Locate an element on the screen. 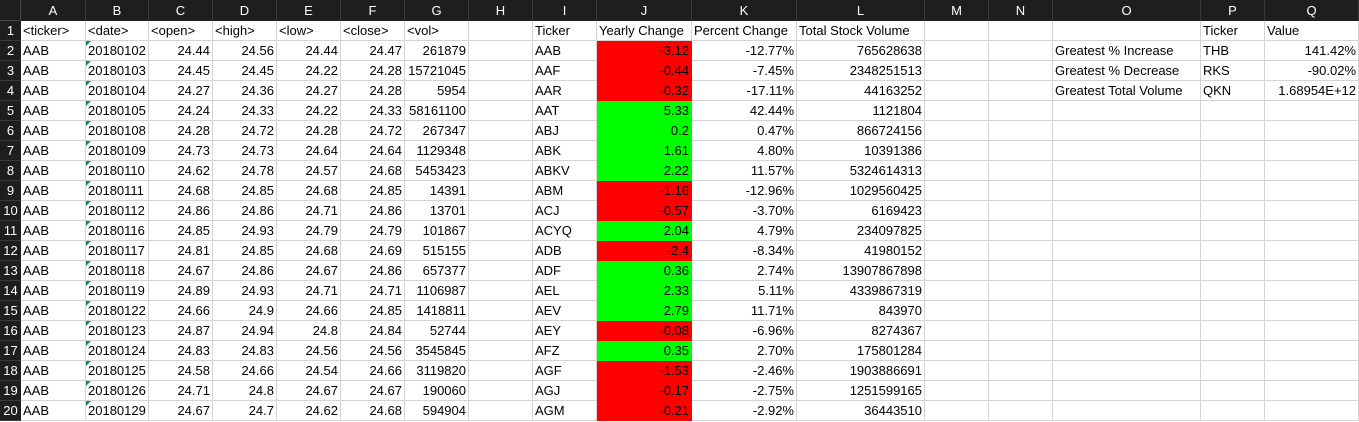  cell-k4: -17.11% is located at coordinates (744, 91).